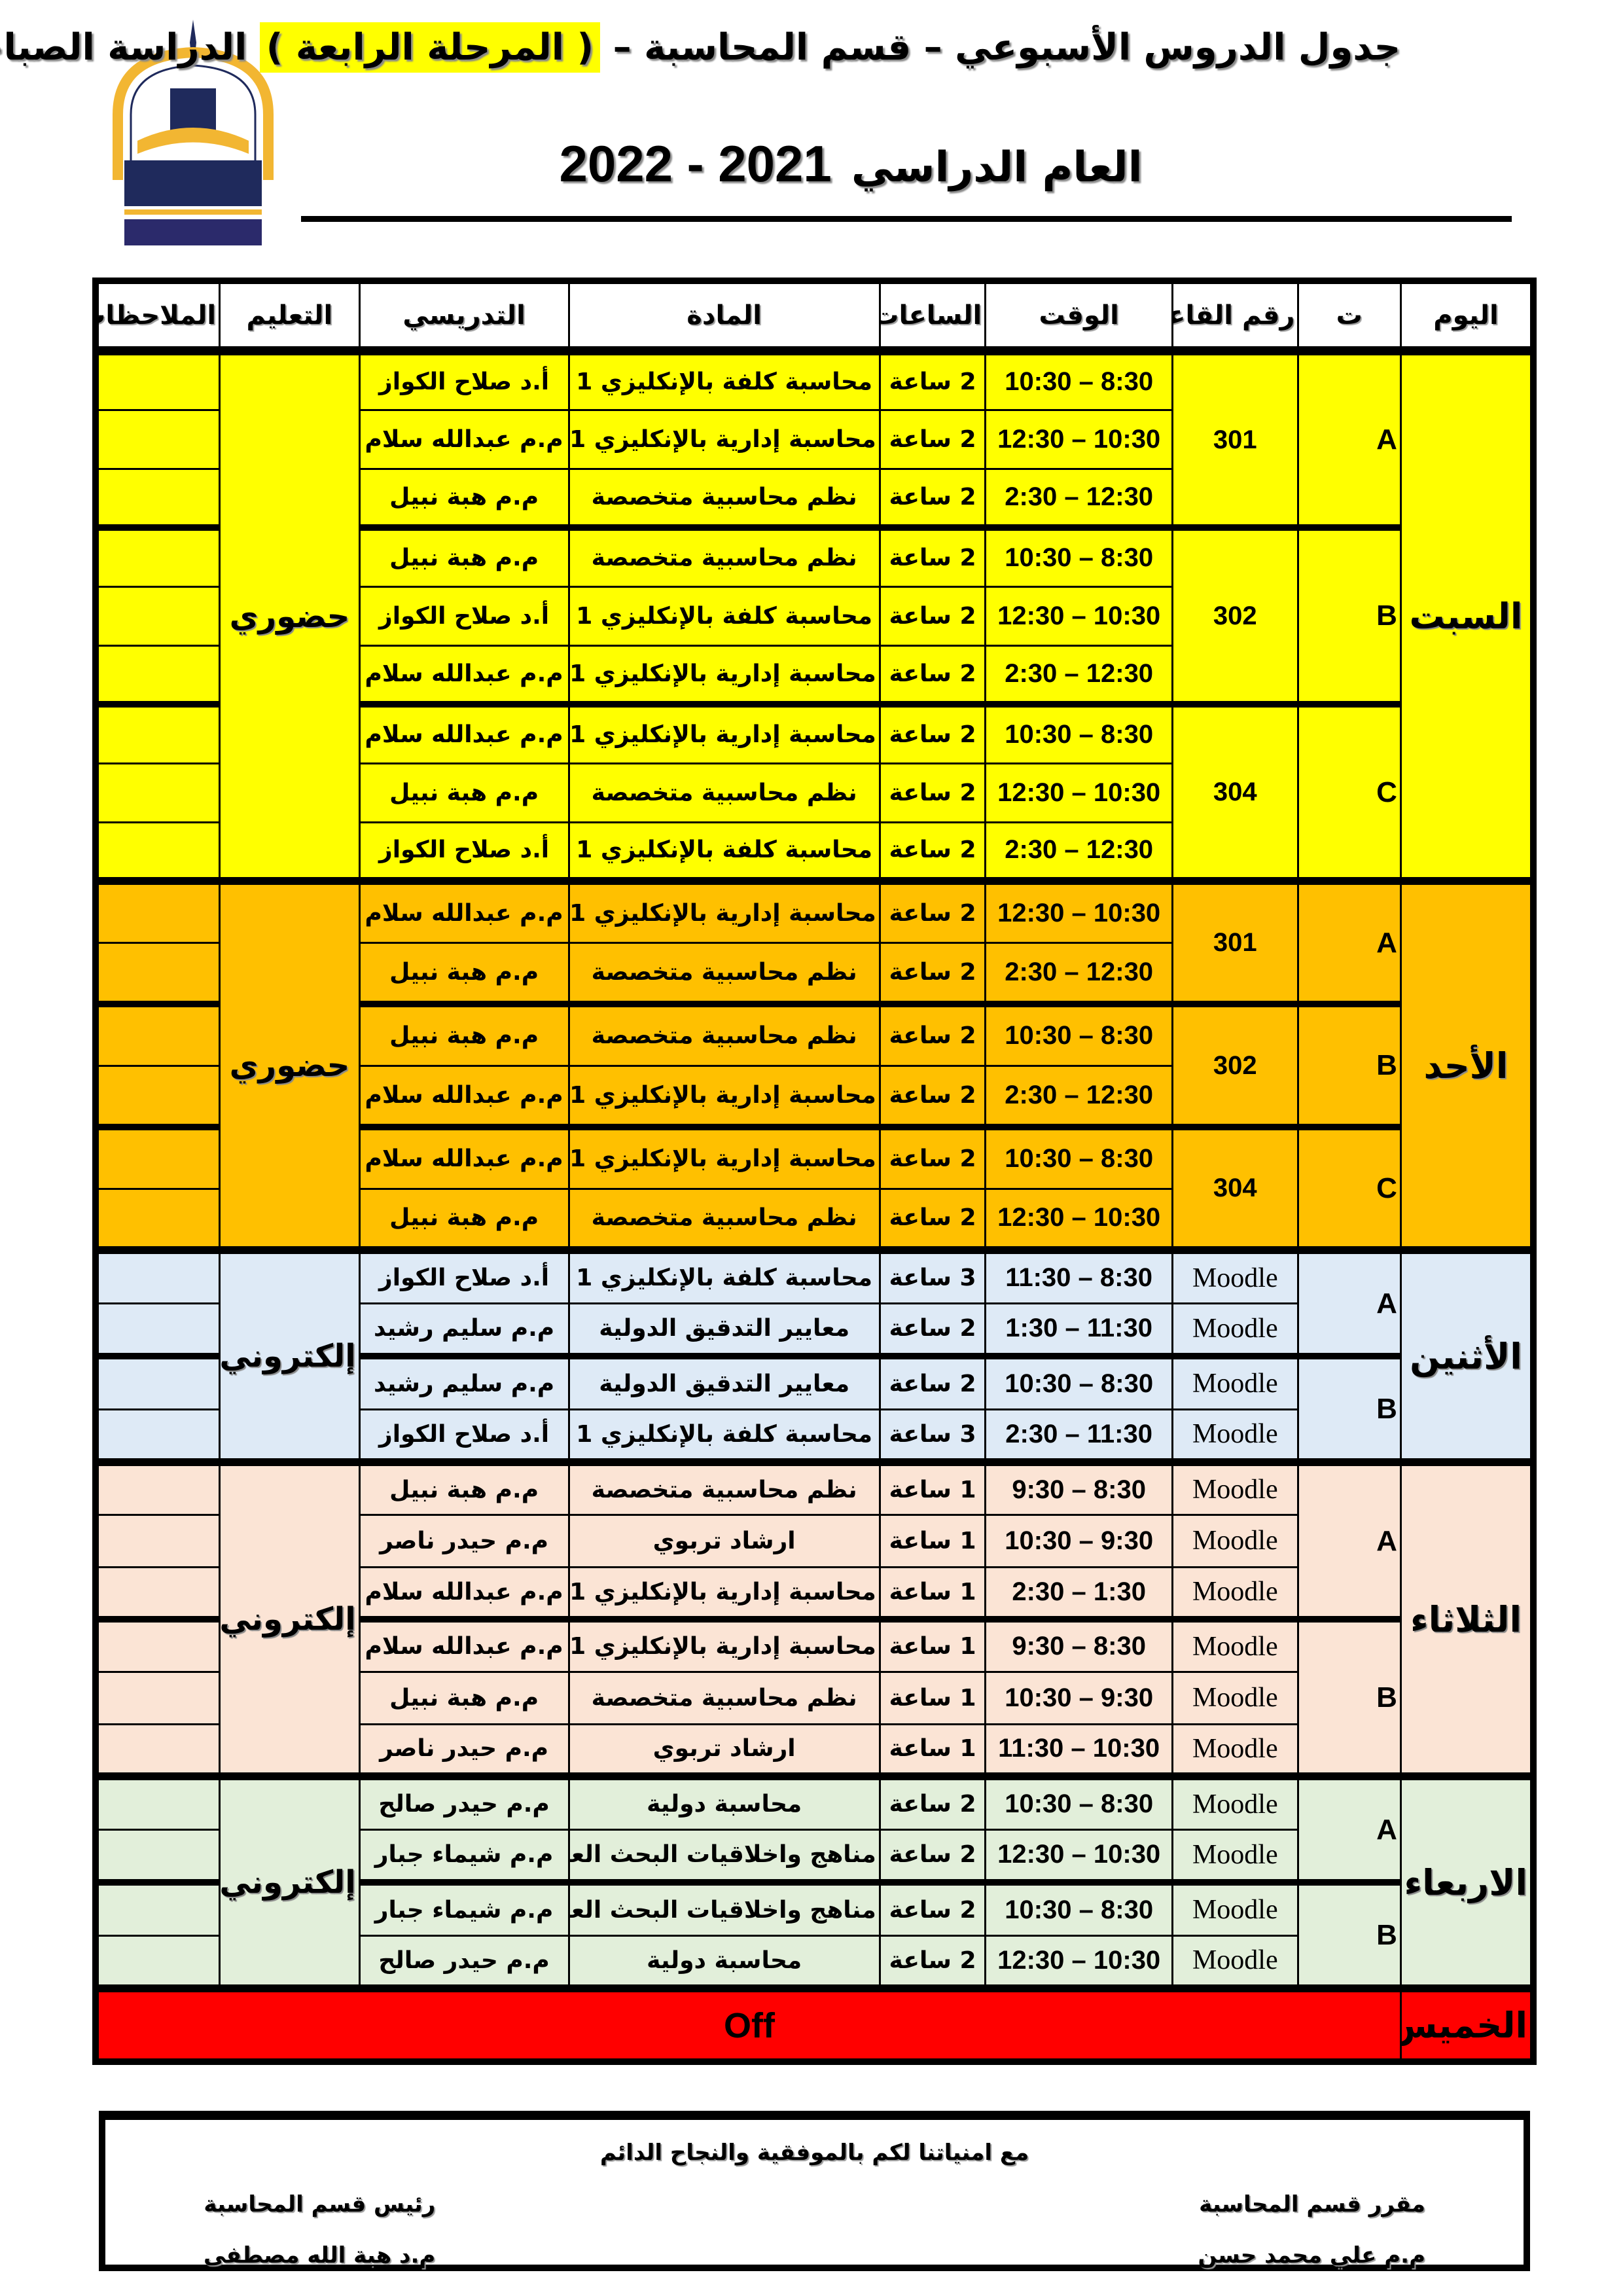  What do you see at coordinates (290, 317) in the screenshot?
I see `column-header-mode: التعليم` at bounding box center [290, 317].